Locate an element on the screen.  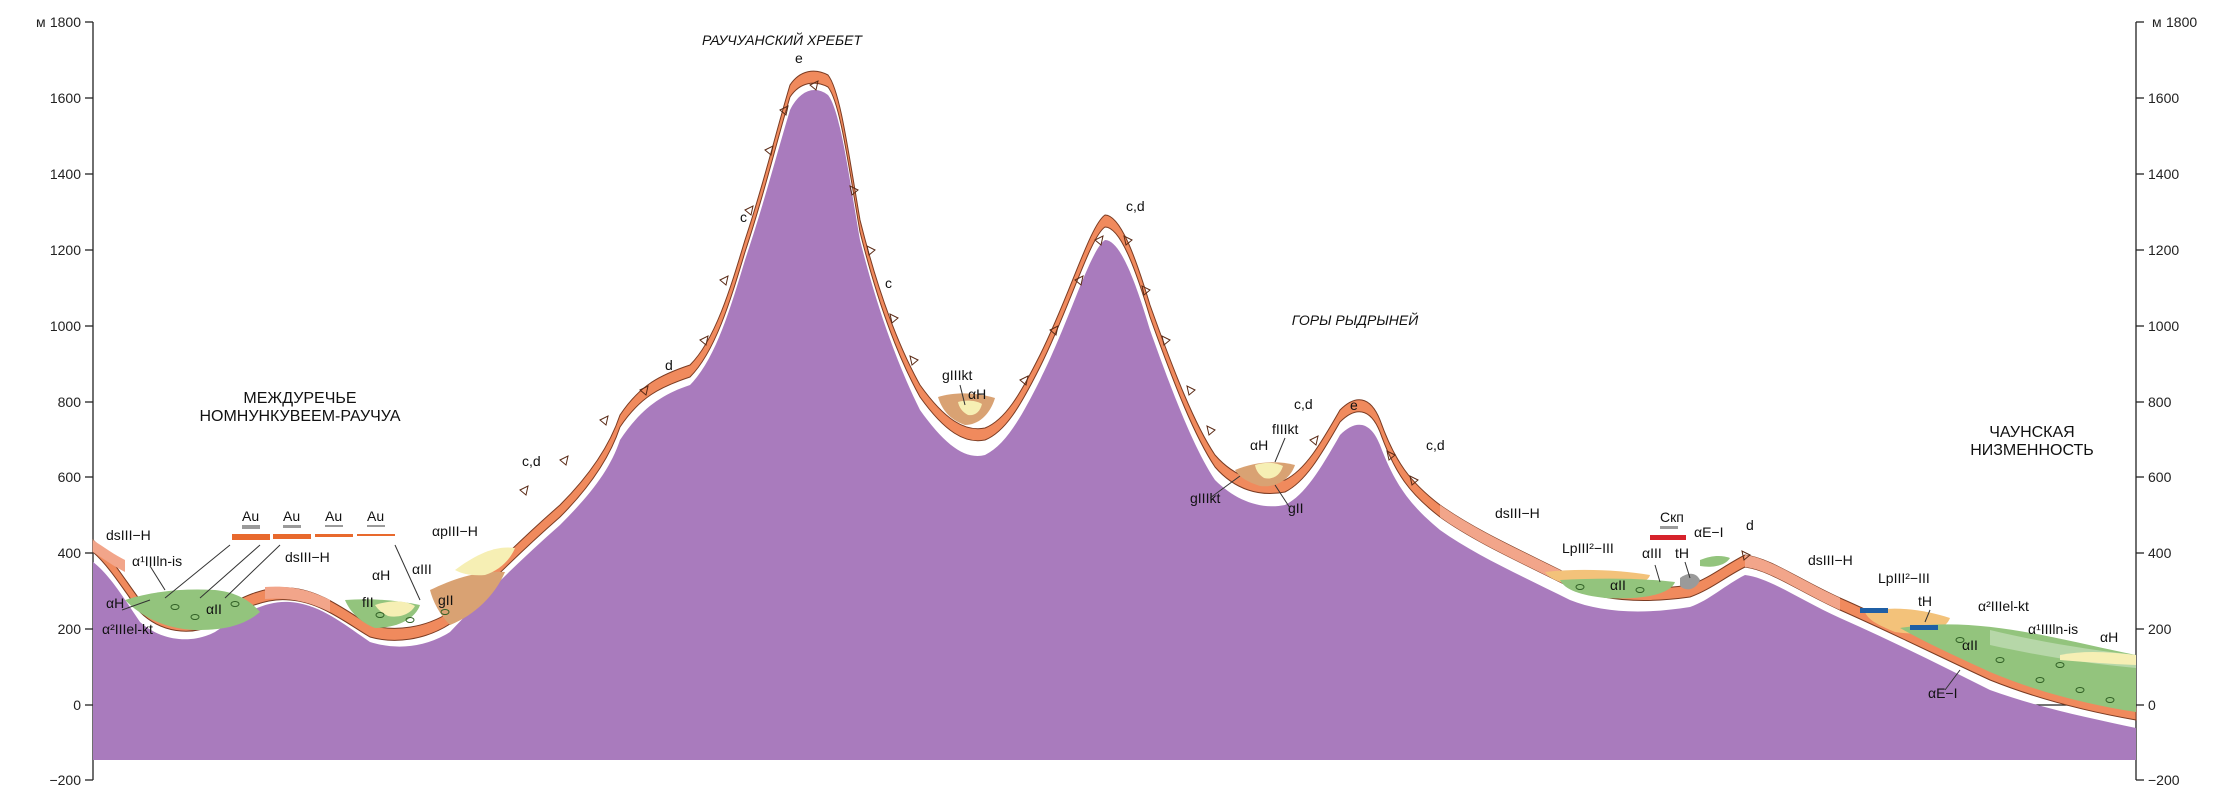
label-dsIII-H-4: dsIII−H is located at coordinates (1830, 560).